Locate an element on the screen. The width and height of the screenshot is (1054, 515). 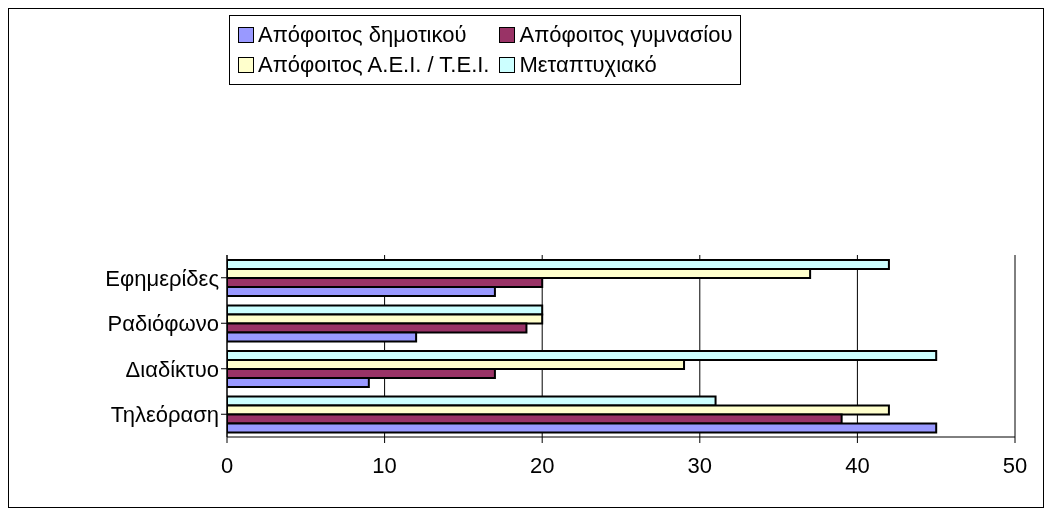
legend-label: Μεταπτυχιακό is located at coordinates (588, 65).